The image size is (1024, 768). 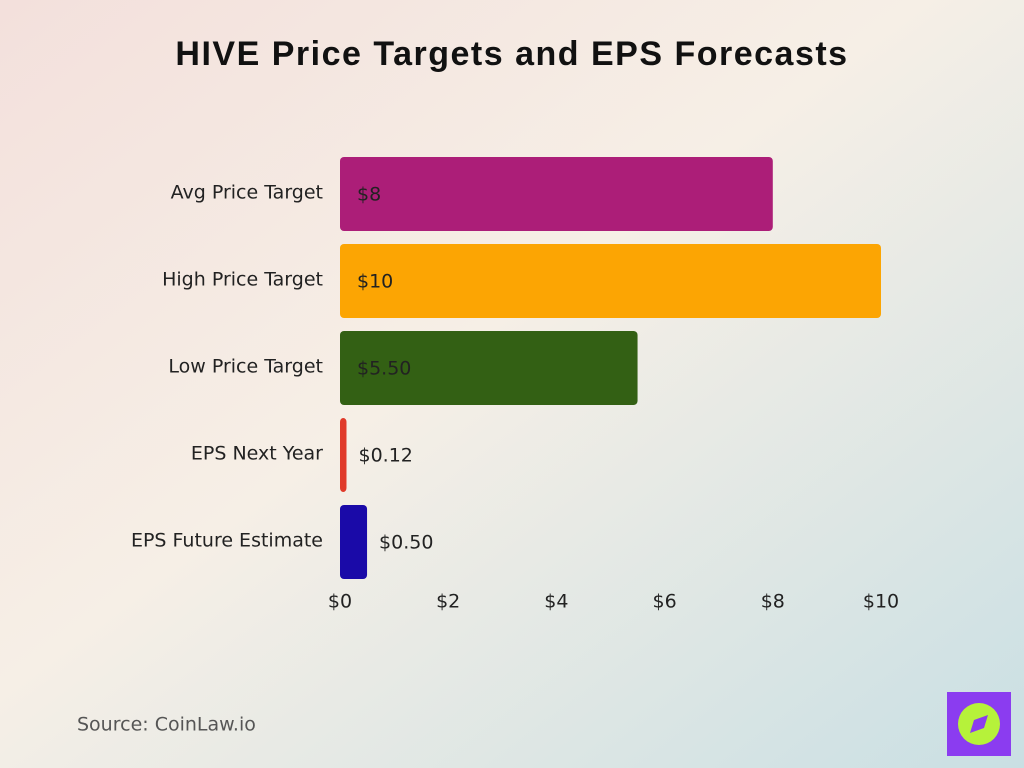 I want to click on y-tick-label: EPS Next Year, so click(x=257, y=454).